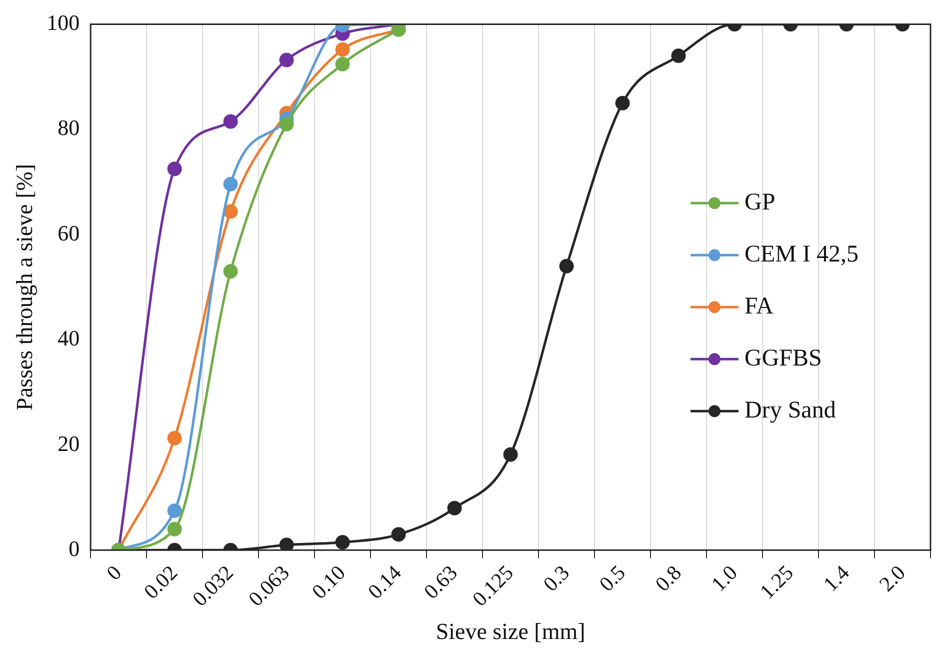 This screenshot has height=659, width=947. Describe the element at coordinates (760, 202) in the screenshot. I see `legend-label: GP` at that location.